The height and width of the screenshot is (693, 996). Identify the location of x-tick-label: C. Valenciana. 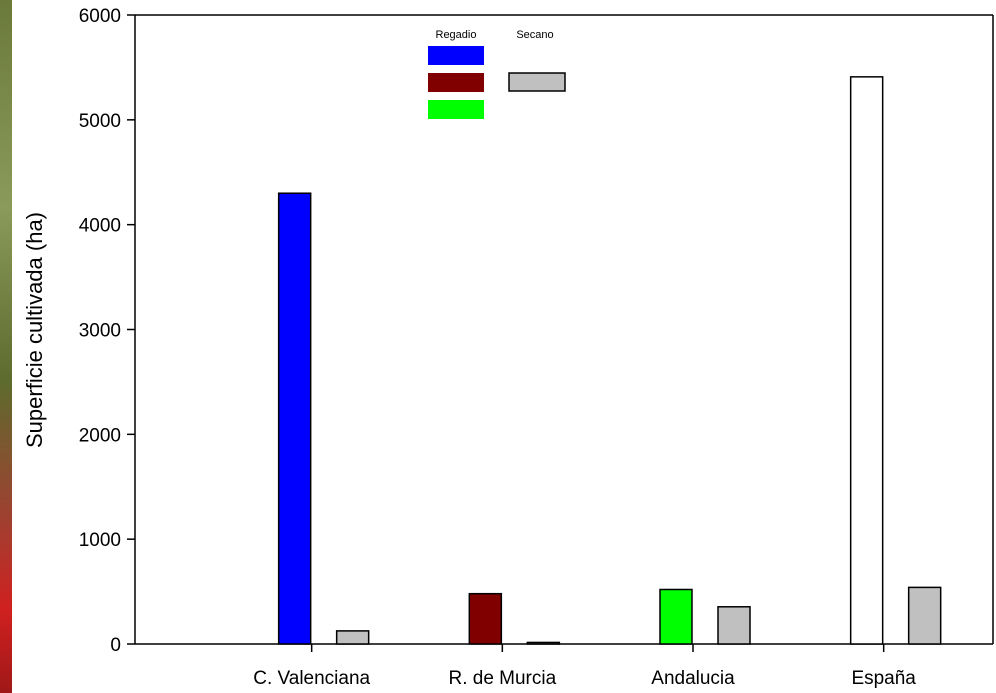
(311, 678).